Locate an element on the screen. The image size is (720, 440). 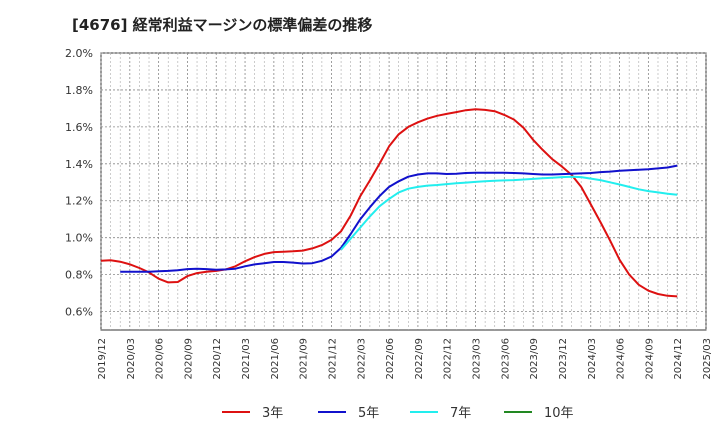
x-tick-label: 2023/03 is located at coordinates (477, 359).